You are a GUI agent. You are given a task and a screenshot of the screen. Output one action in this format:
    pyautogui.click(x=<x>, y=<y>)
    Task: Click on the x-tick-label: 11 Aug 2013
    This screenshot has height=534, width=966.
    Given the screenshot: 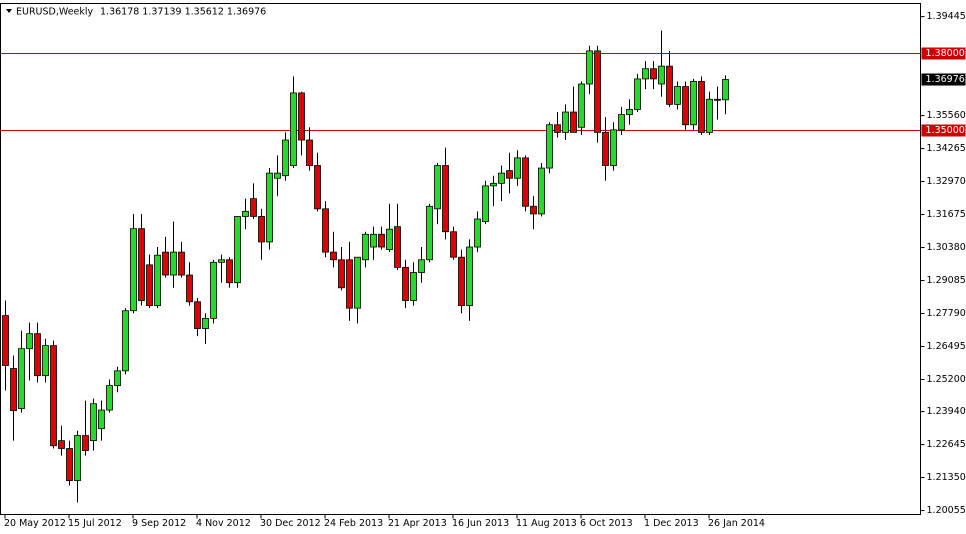 What is the action you would take?
    pyautogui.click(x=546, y=523)
    